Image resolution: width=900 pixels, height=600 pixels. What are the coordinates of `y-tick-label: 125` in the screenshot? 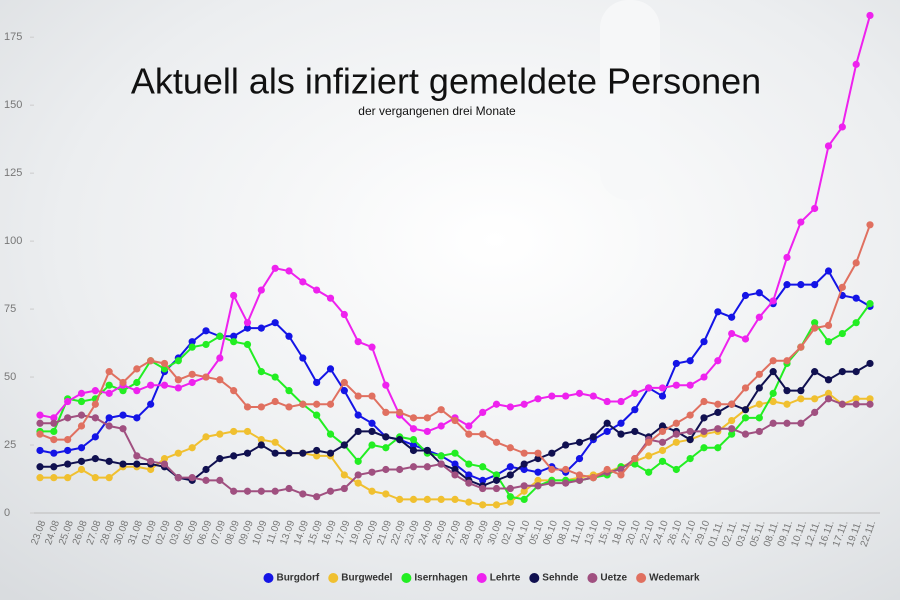 It's located at (13, 173).